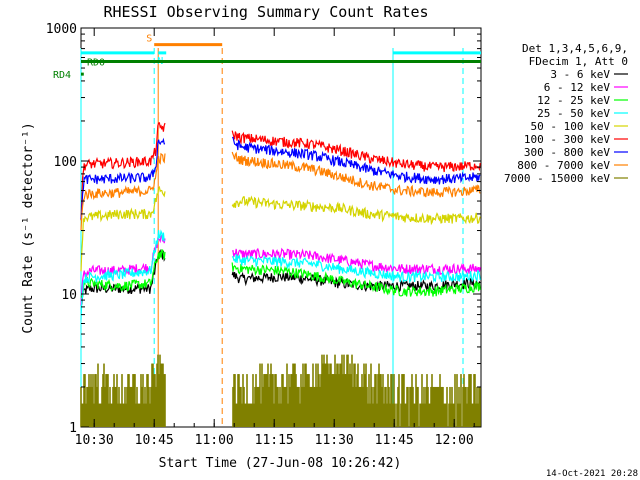 This screenshot has width=640, height=480. I want to click on chart-title: RHESSI Observing Summary Count Rates, so click(265, 12).